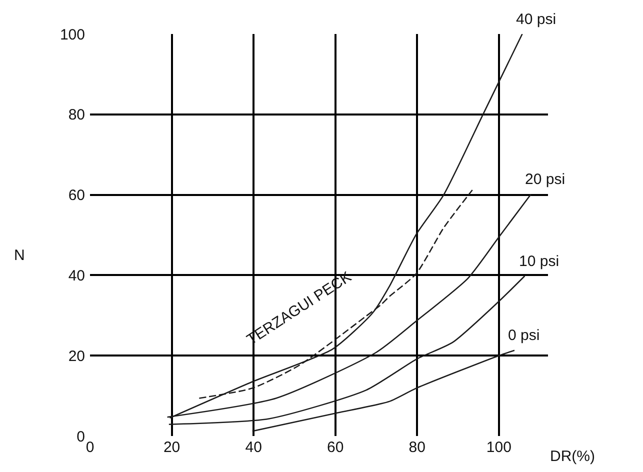  I want to click on x-tick-label: 20, so click(171, 447).